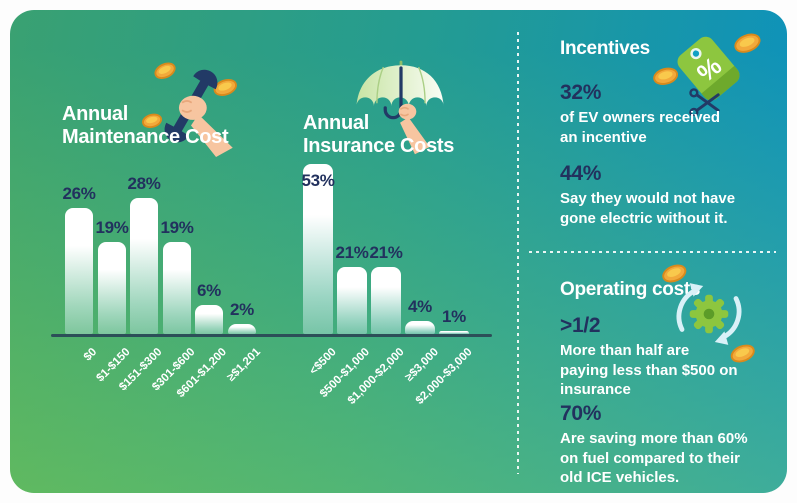  I want to click on maintenance-chart-title: Annual Maintenance Cost, so click(145, 126).